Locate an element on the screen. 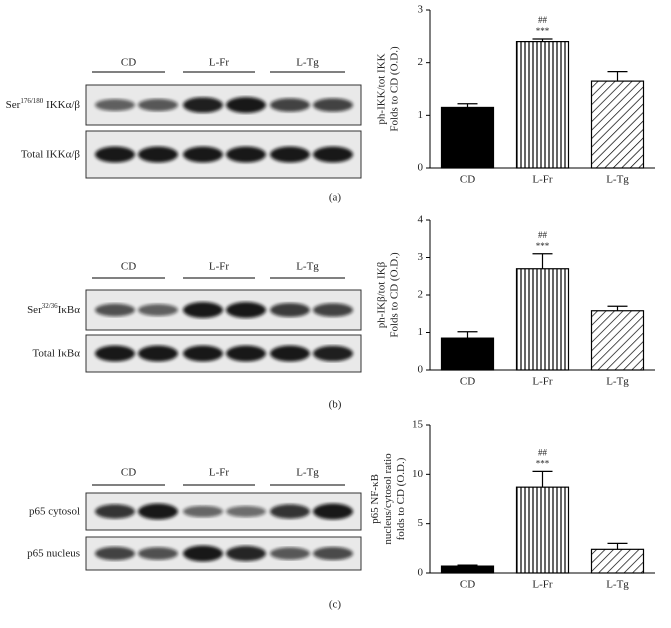  y-tick-label: 2 is located at coordinates (421, 295).